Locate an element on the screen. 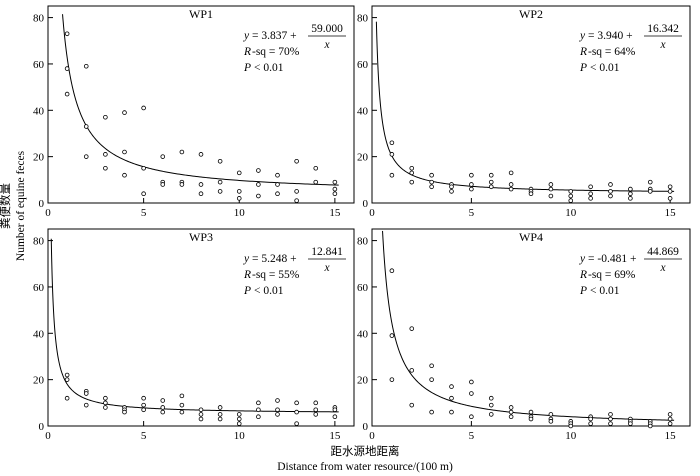 This screenshot has height=476, width=700. equation-lhs: = 3.940 + is located at coordinates (610, 36).